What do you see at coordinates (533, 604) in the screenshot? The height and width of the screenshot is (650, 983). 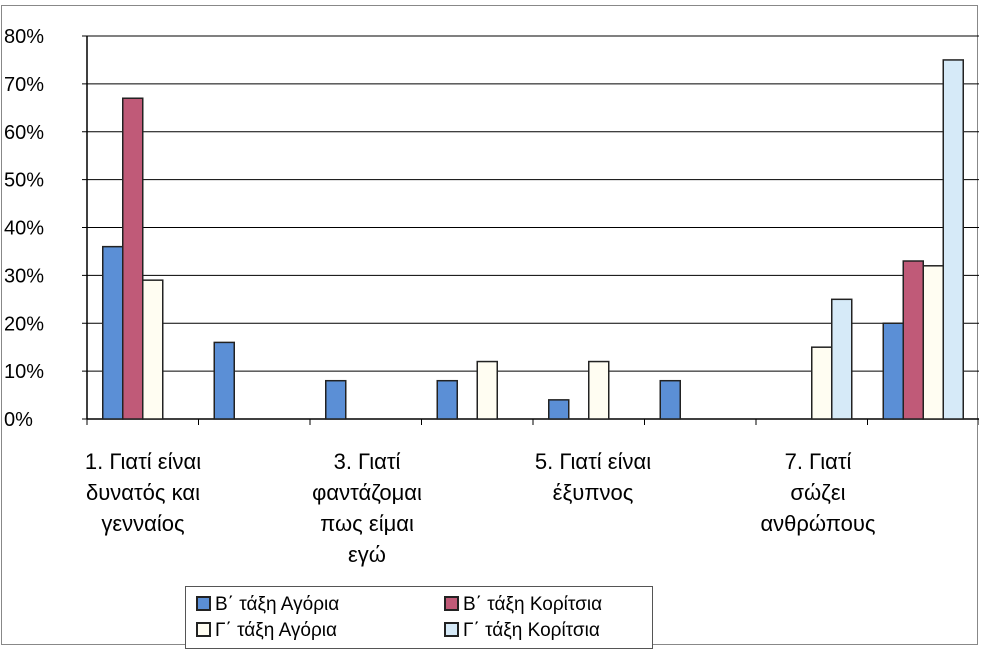 I see `legend-label-series-2: Β΄ τάξη Κορίτσια` at bounding box center [533, 604].